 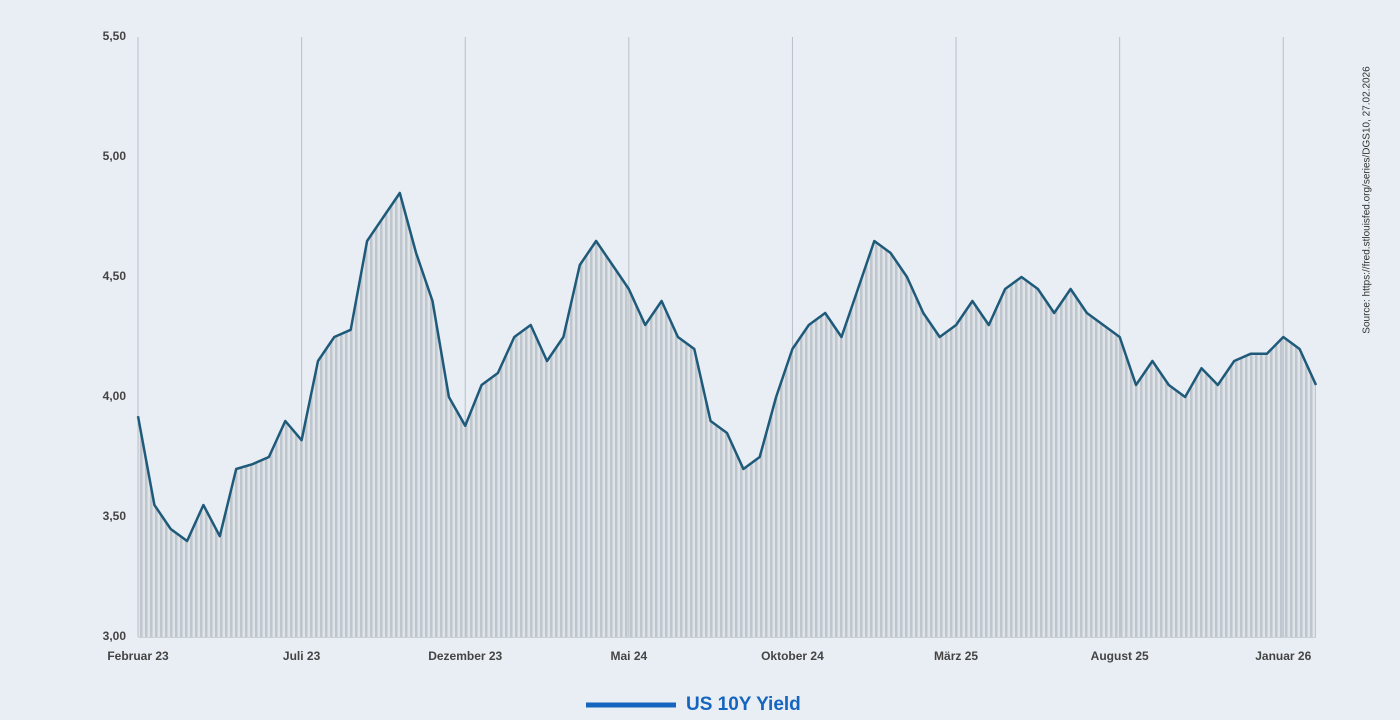 What do you see at coordinates (792, 656) in the screenshot?
I see `x-tick-label: Oktober 24` at bounding box center [792, 656].